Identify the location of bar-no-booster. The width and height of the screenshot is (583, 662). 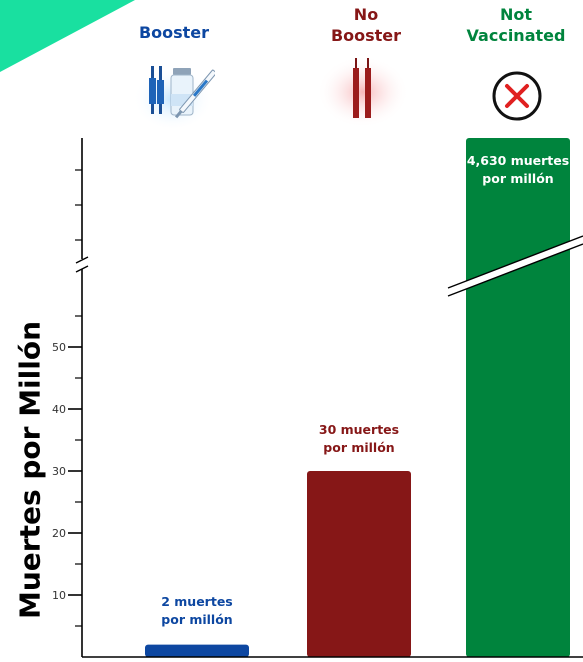
(359, 564).